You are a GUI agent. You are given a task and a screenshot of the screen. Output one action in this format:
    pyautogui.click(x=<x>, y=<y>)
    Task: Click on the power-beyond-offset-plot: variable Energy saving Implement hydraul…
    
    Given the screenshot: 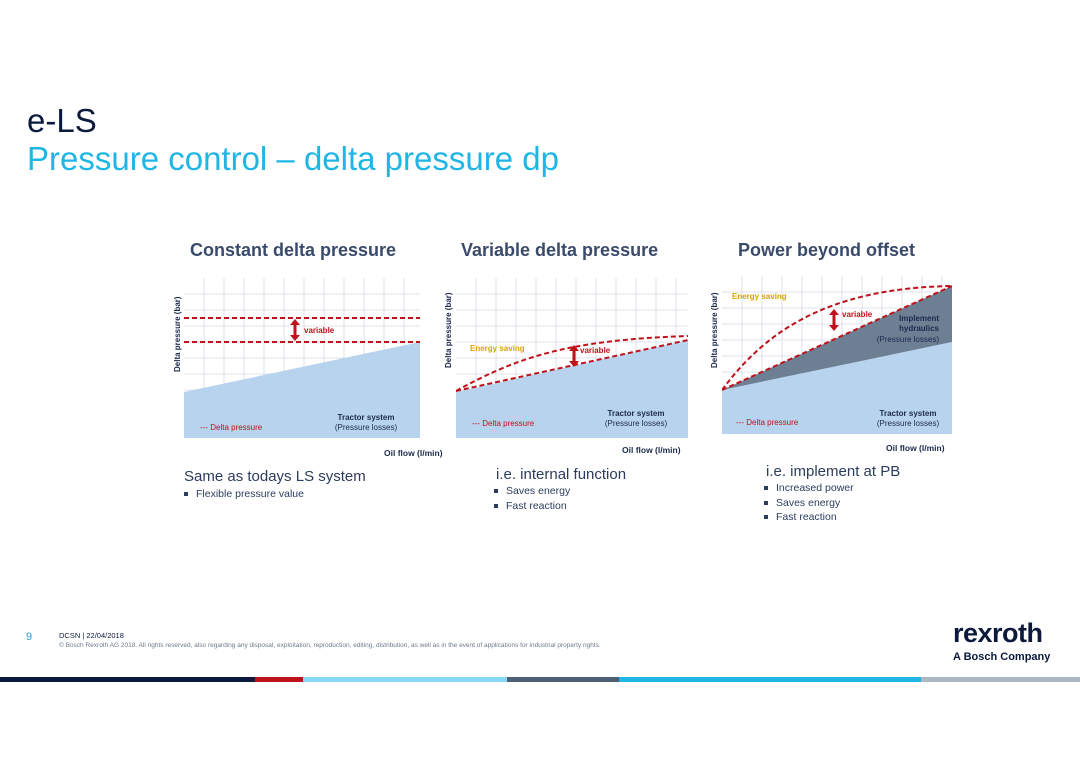 What is the action you would take?
    pyautogui.click(x=837, y=355)
    